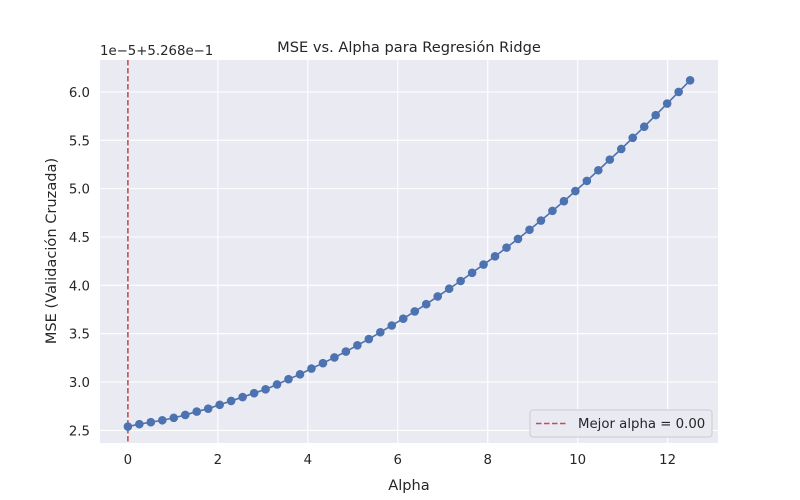  What do you see at coordinates (128, 460) in the screenshot?
I see `x-tick-label: 0` at bounding box center [128, 460].